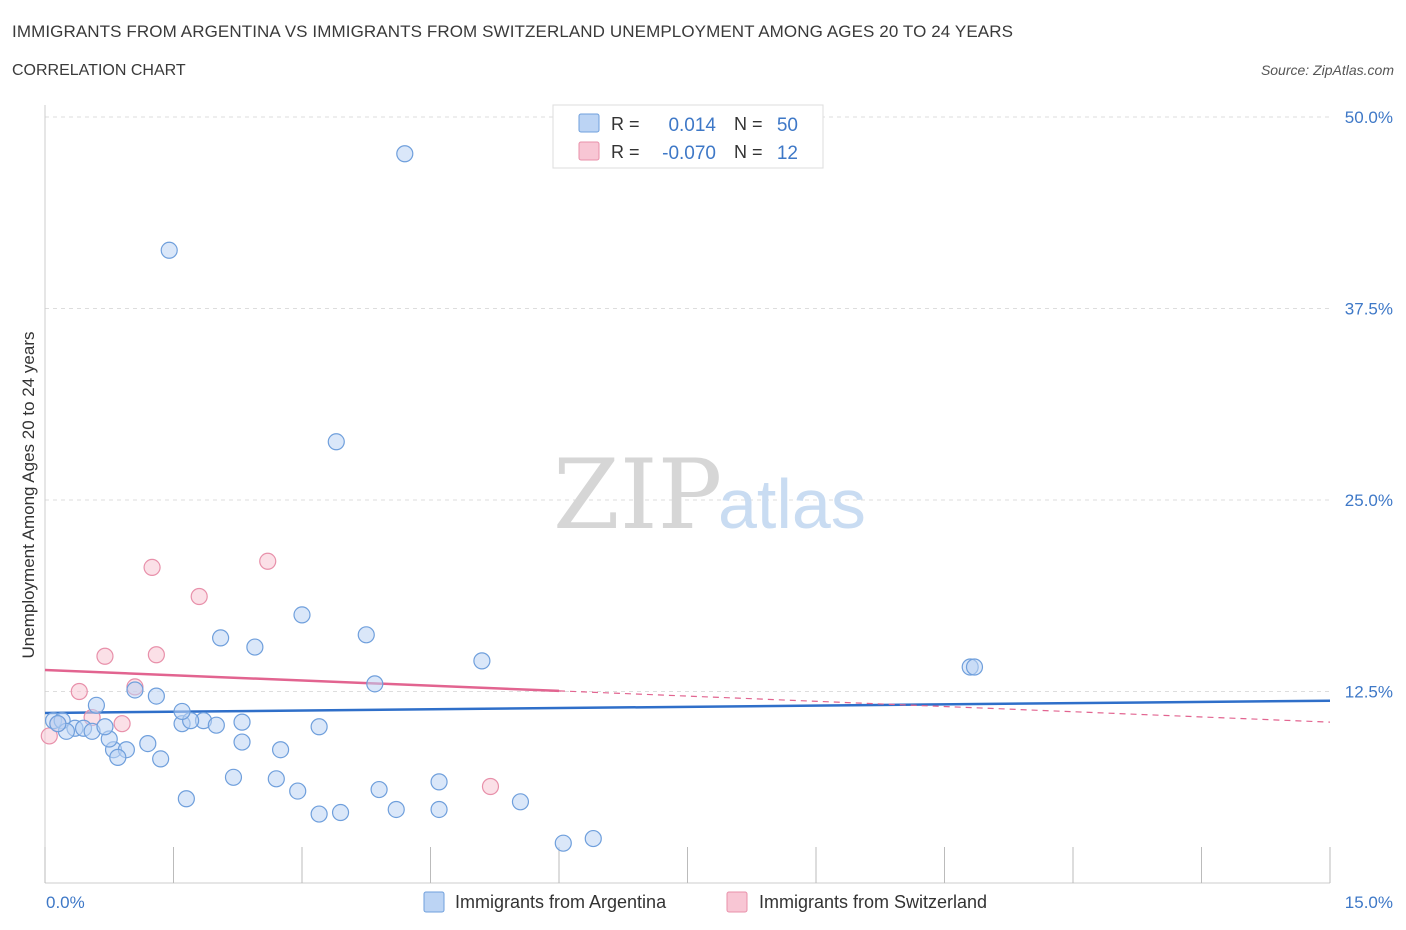  I want to click on stats-r-label-argentina: R =, so click(625, 124).